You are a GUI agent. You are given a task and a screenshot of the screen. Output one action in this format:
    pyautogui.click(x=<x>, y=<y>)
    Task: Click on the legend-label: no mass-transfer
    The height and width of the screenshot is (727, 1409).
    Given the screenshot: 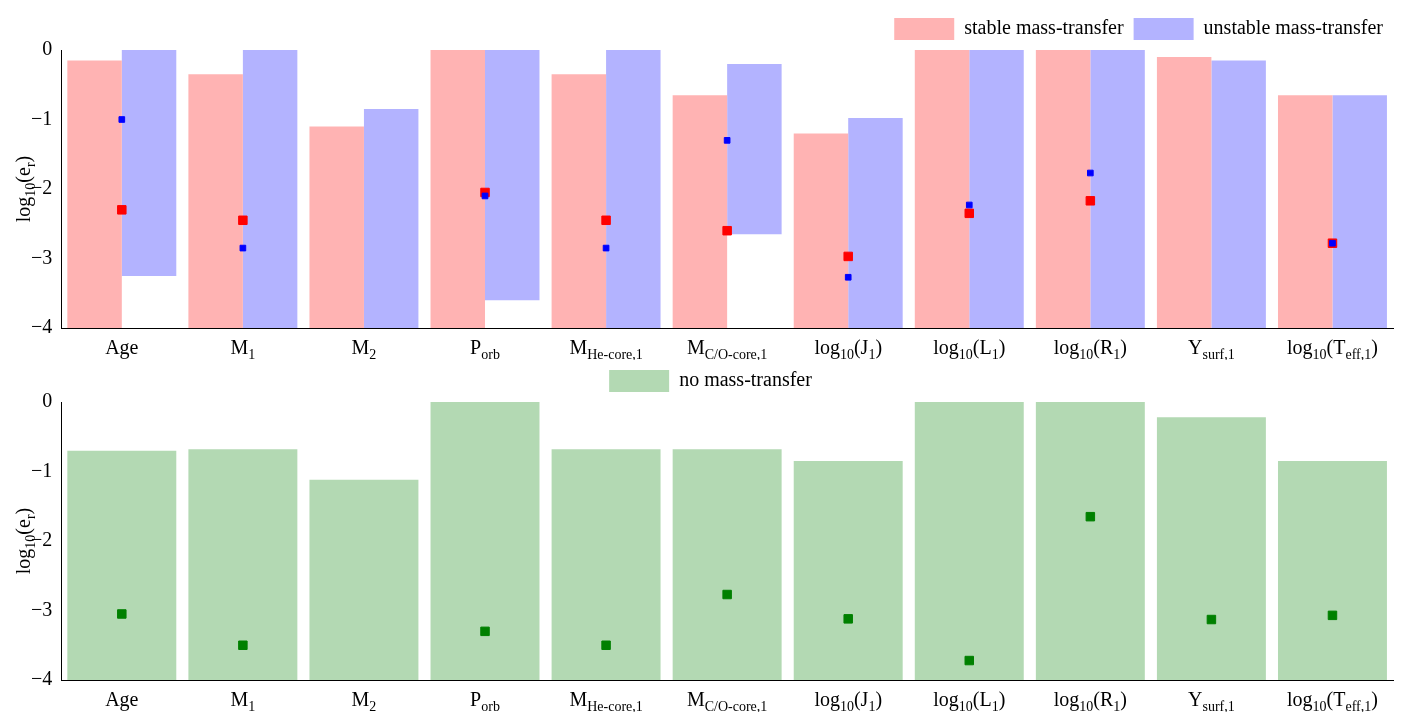 What is the action you would take?
    pyautogui.click(x=746, y=379)
    